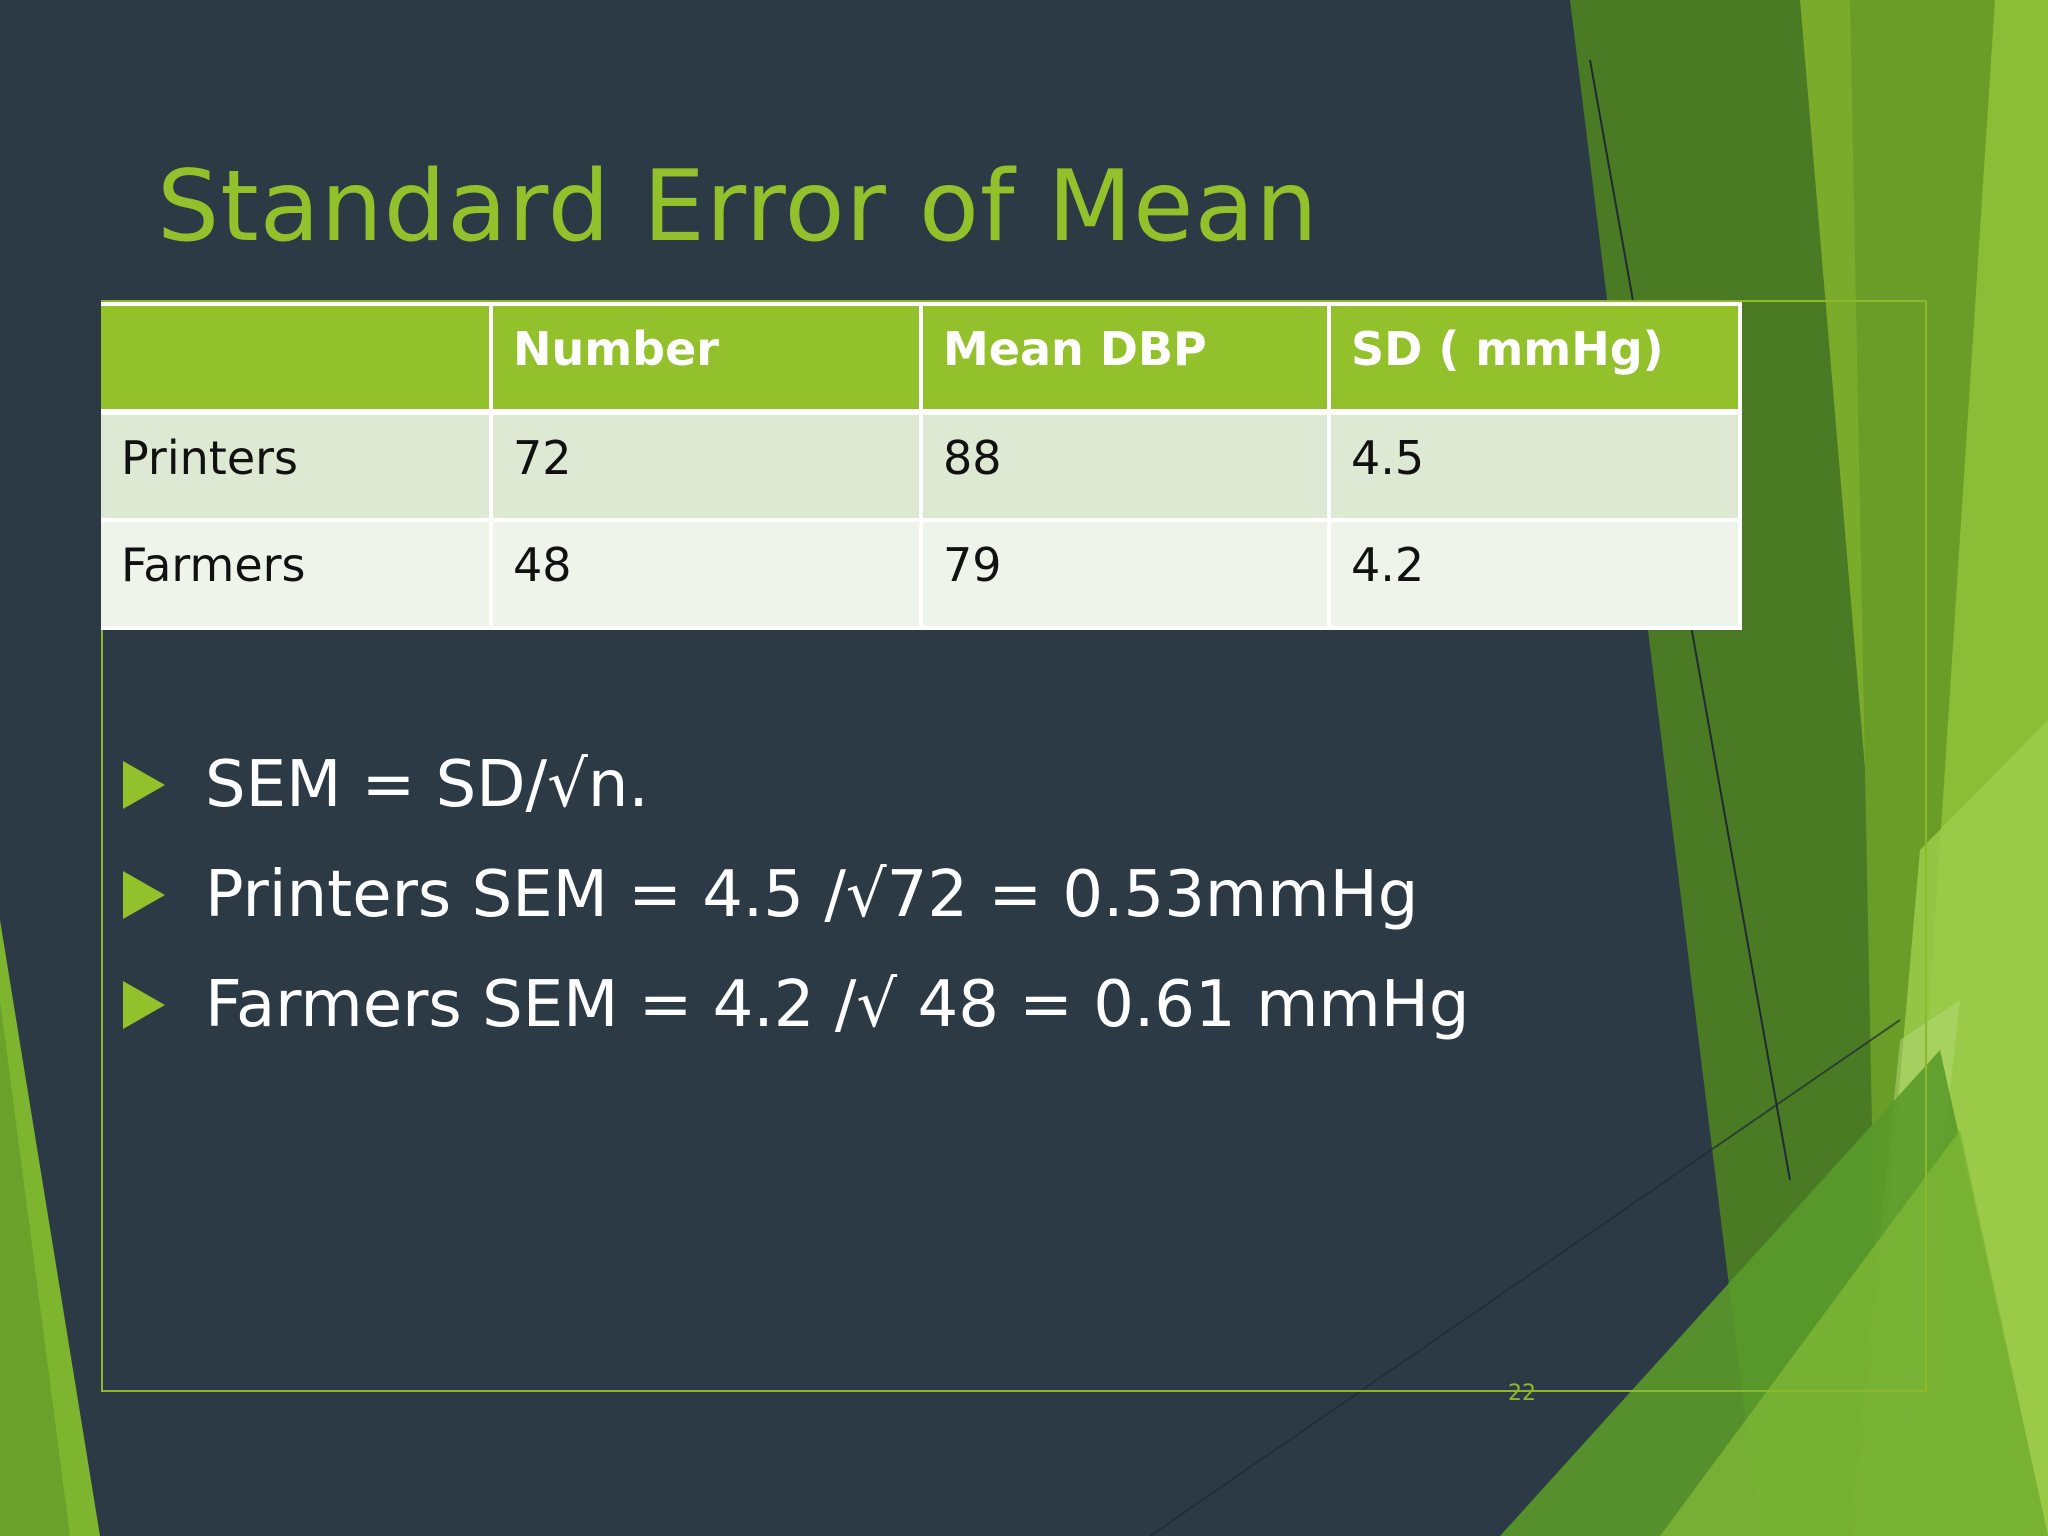 This screenshot has width=2048, height=1536. What do you see at coordinates (1534, 358) in the screenshot?
I see `table-header-cell: SD ( mmHg)` at bounding box center [1534, 358].